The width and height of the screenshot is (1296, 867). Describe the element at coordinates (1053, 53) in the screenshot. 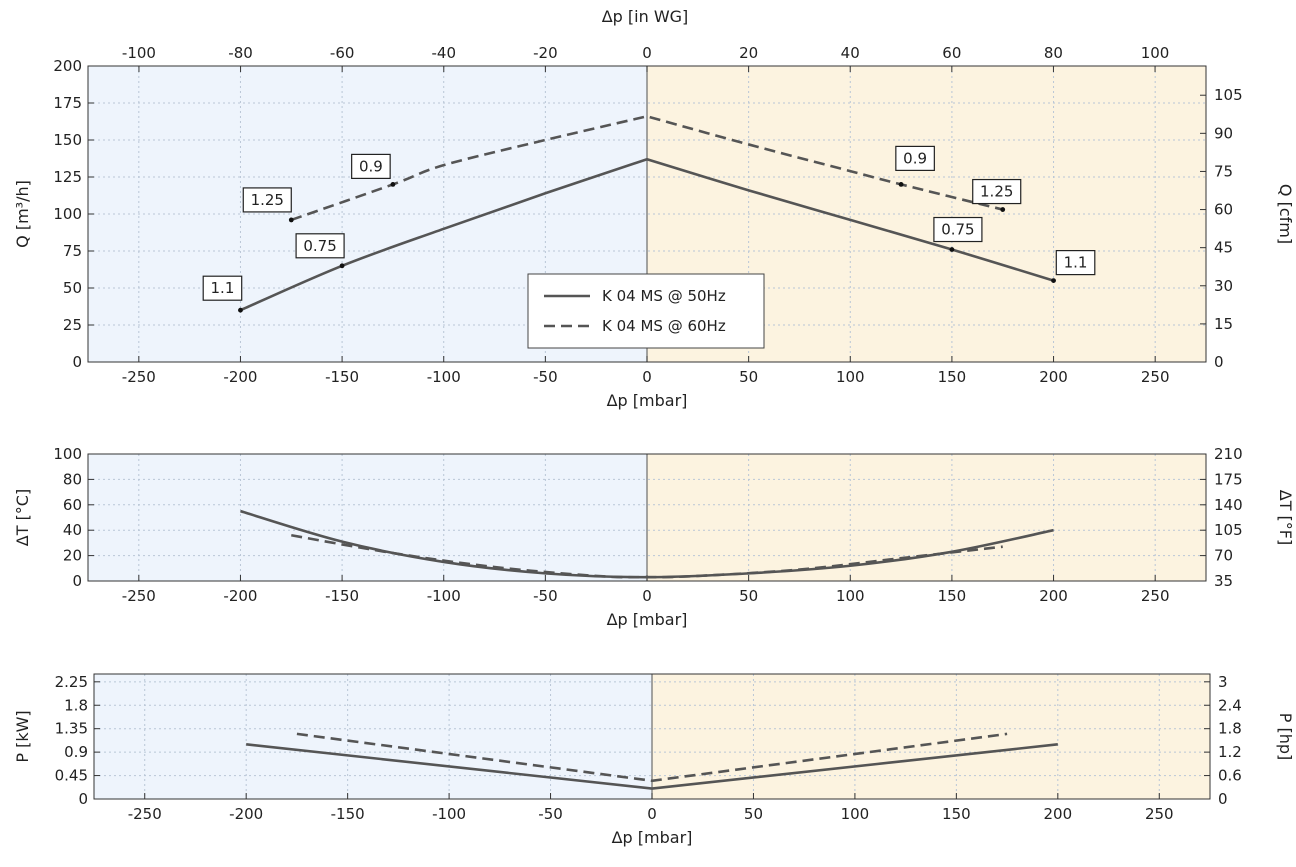

I see `x-top-tick-label: 80` at that location.